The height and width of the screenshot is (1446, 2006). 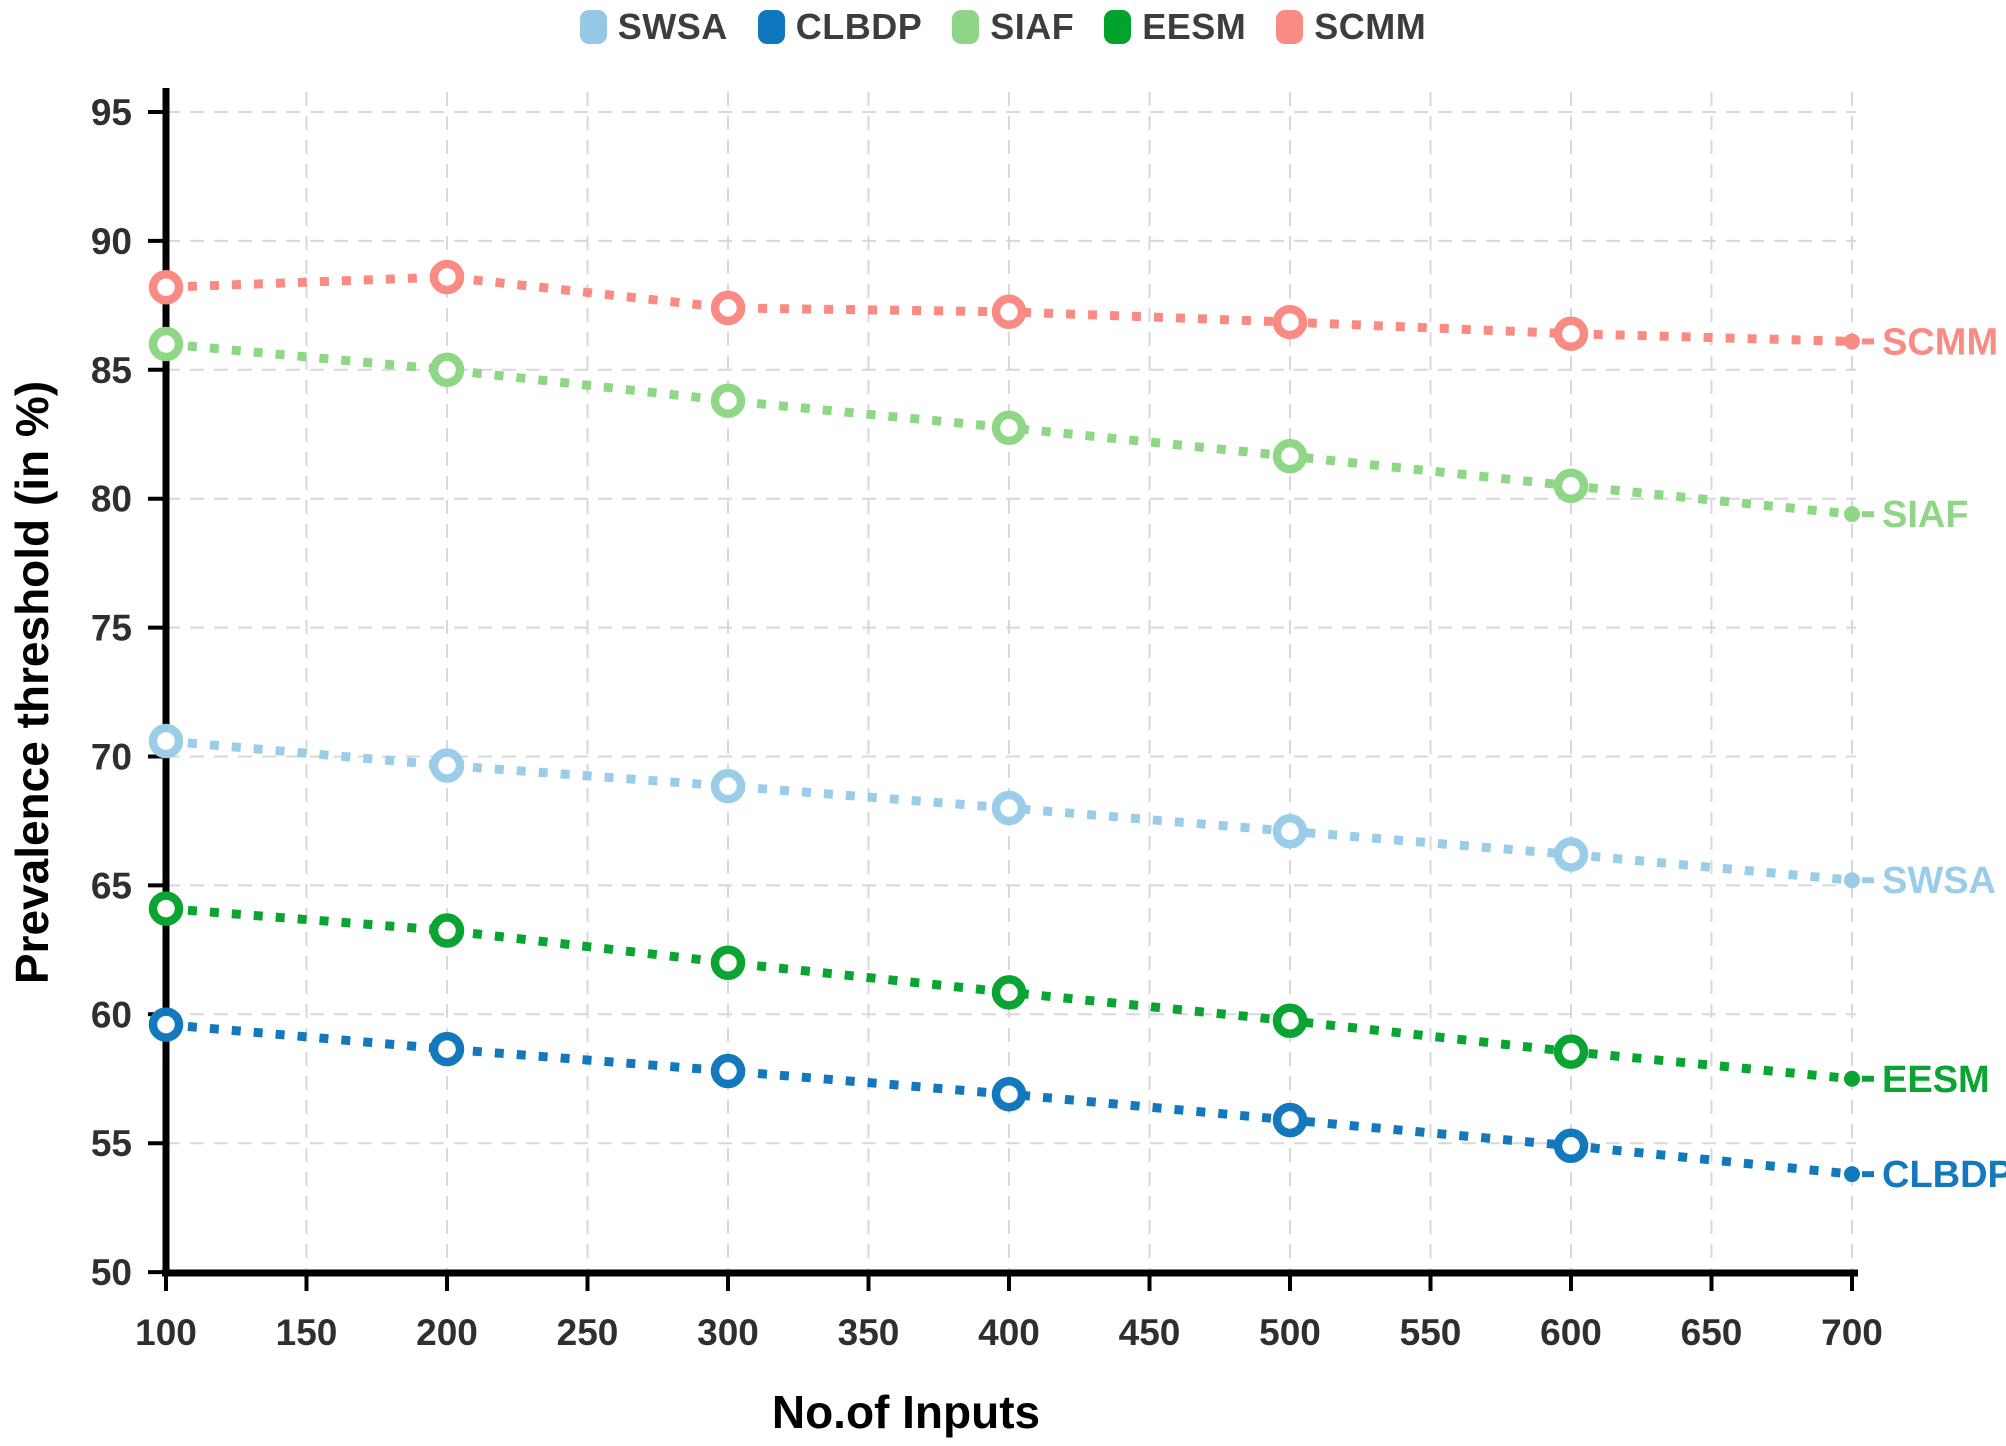 I want to click on x-tick-label-150: 150, so click(x=307, y=1332).